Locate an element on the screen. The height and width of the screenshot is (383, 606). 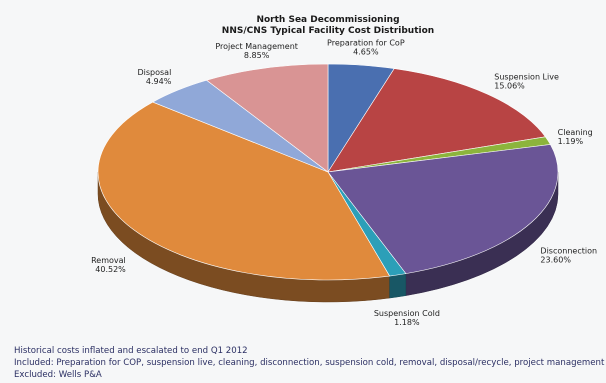
slice-label-name: Project Management is located at coordinates (256, 46).